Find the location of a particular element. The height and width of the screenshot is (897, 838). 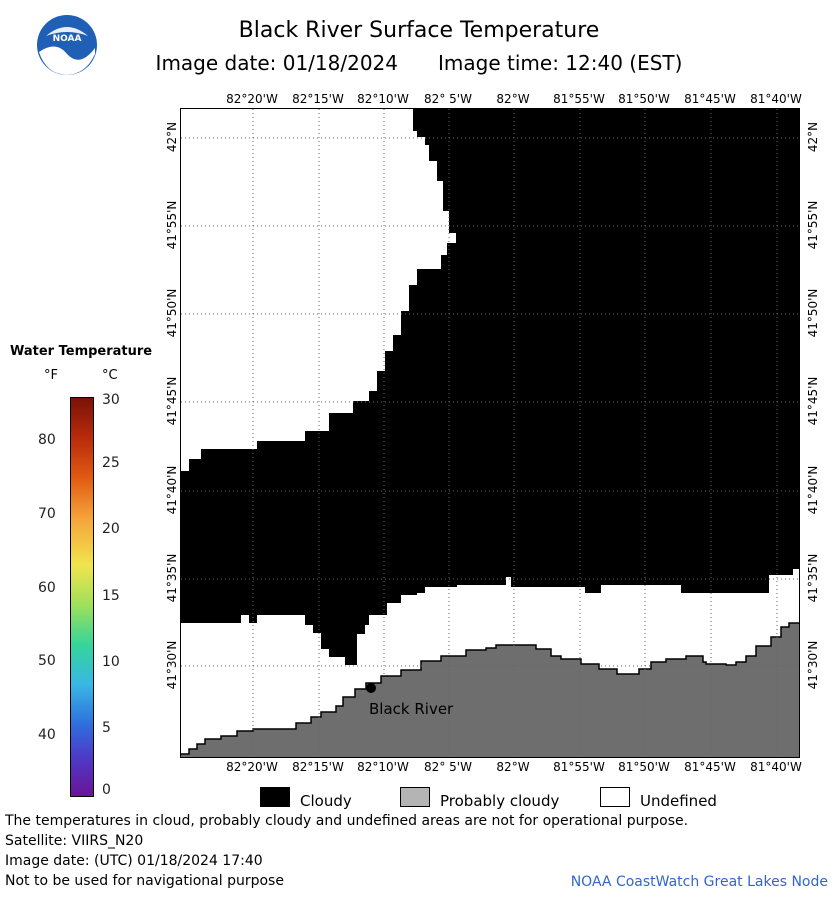

lat-label-left: 41°40'N is located at coordinates (172, 490).